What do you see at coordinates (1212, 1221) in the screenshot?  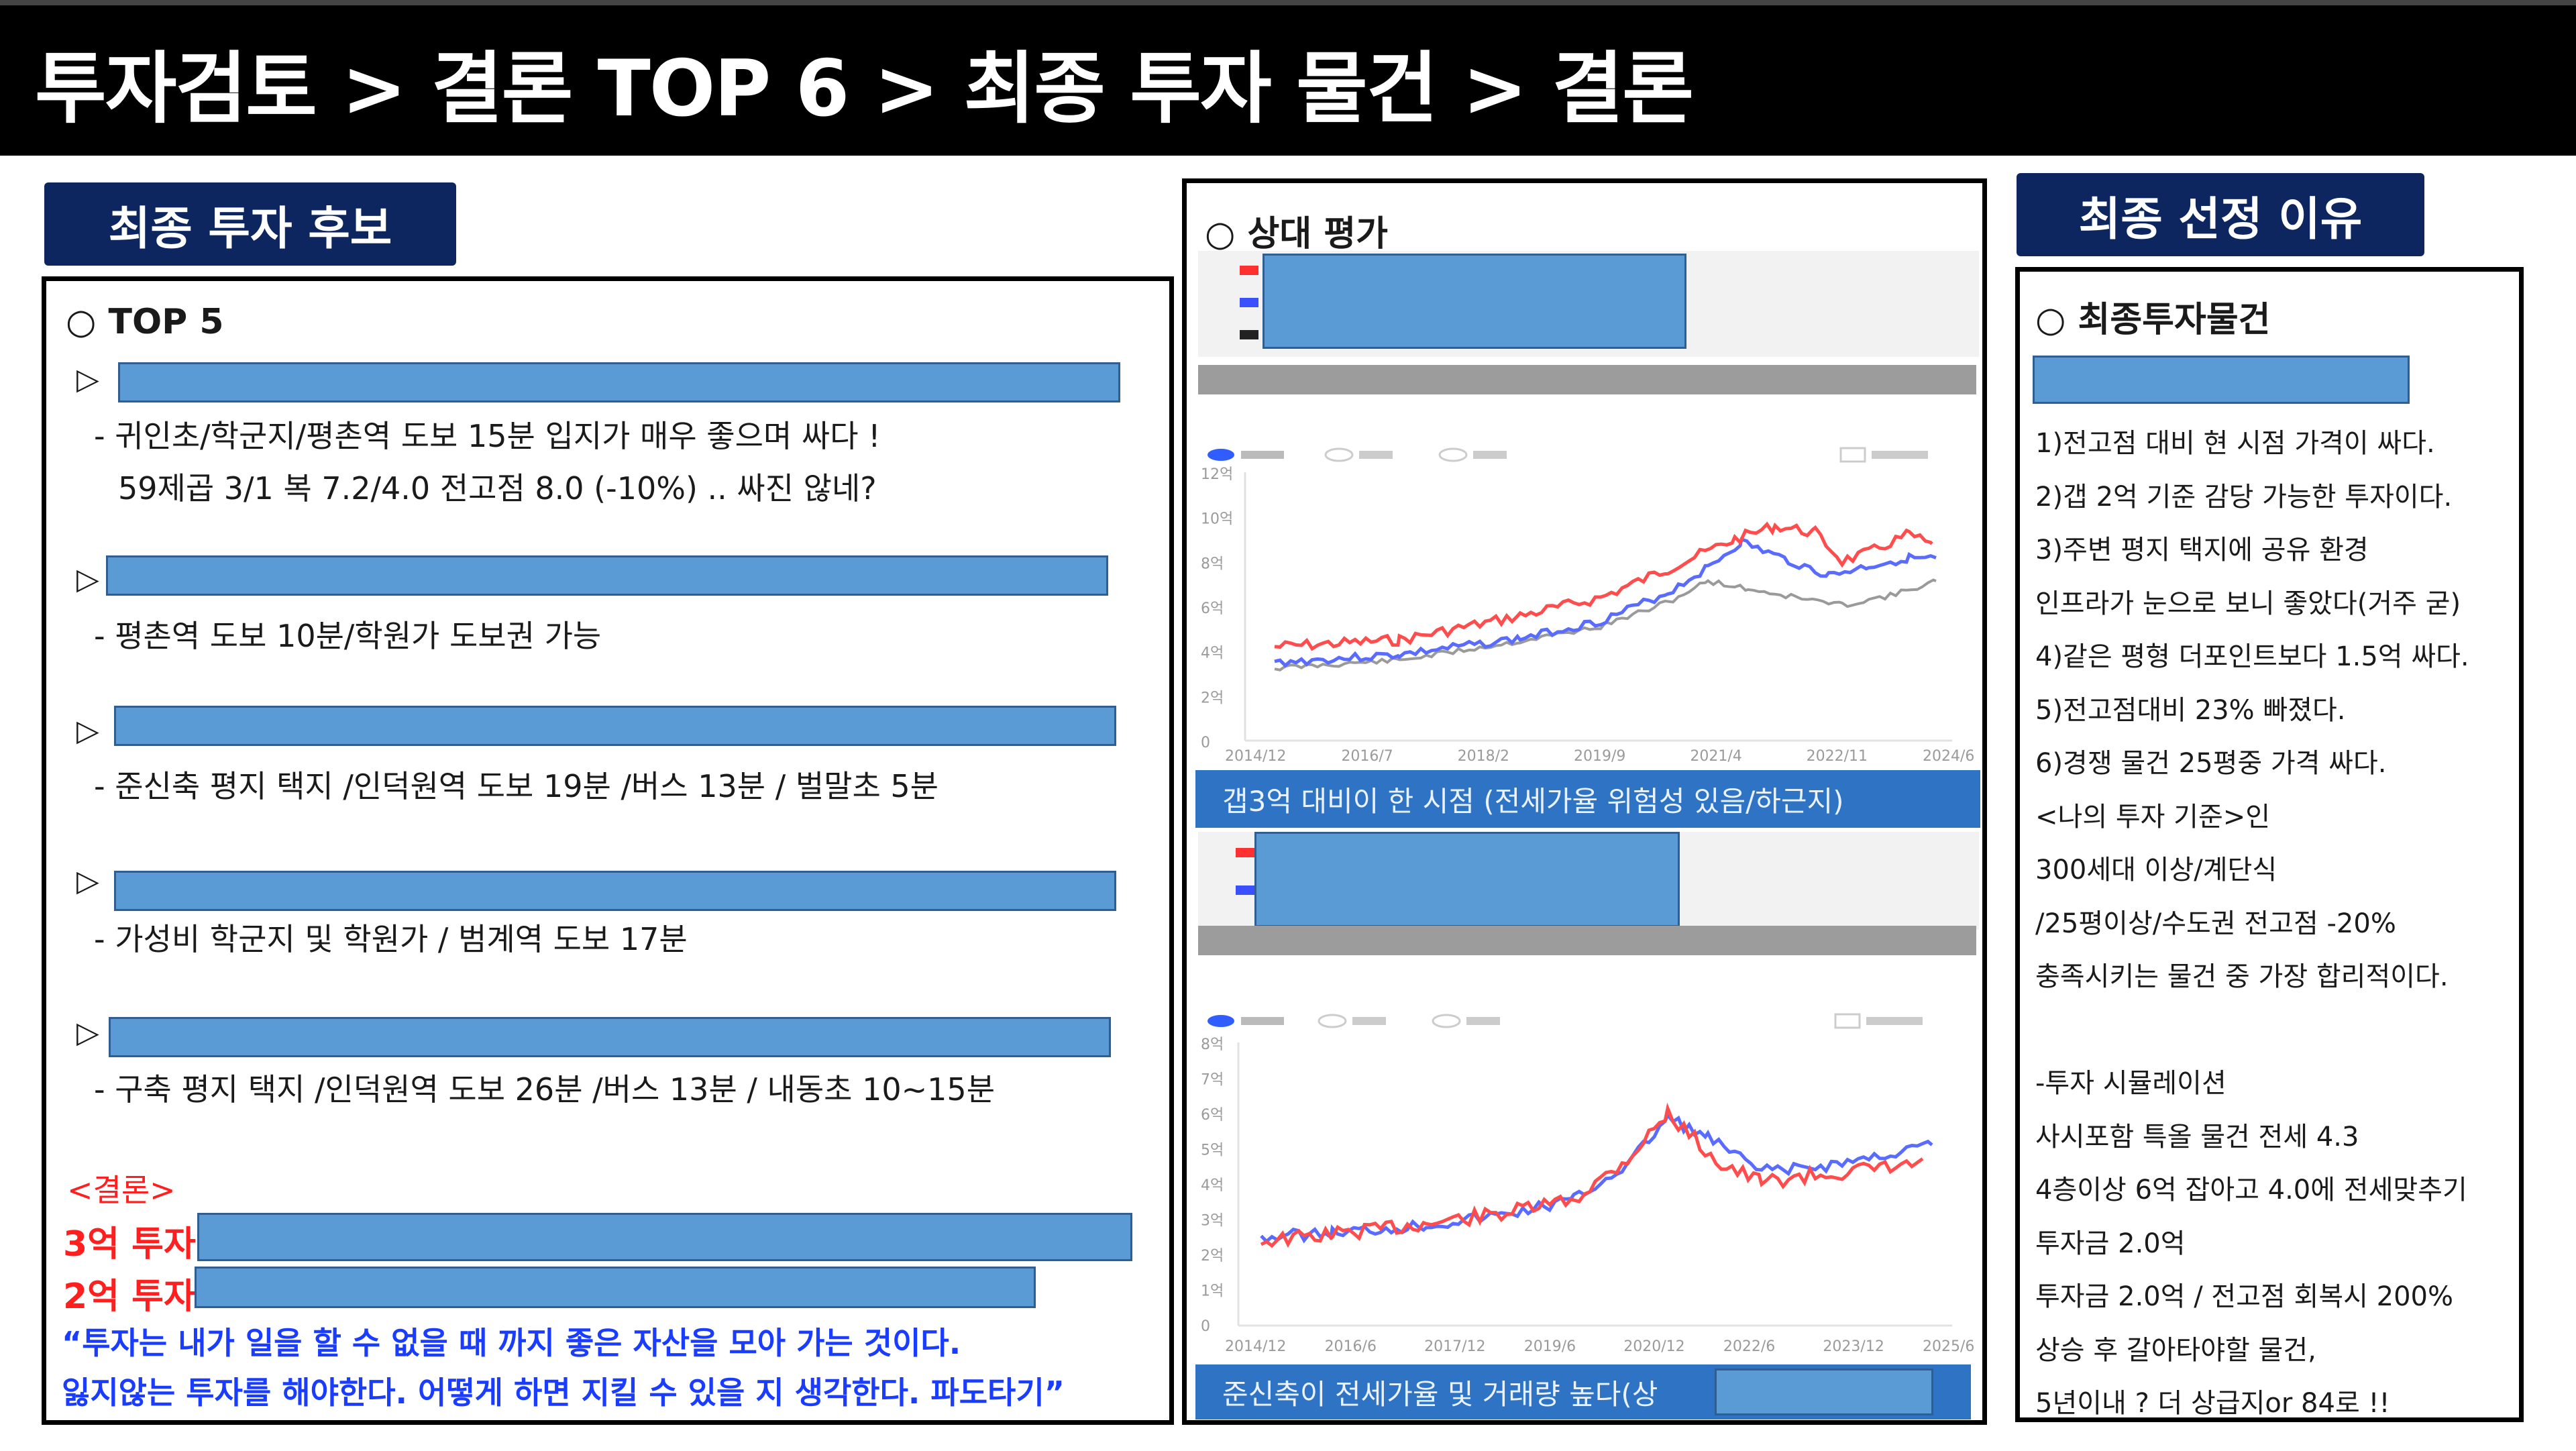 I see `y-tick-label: 3억` at bounding box center [1212, 1221].